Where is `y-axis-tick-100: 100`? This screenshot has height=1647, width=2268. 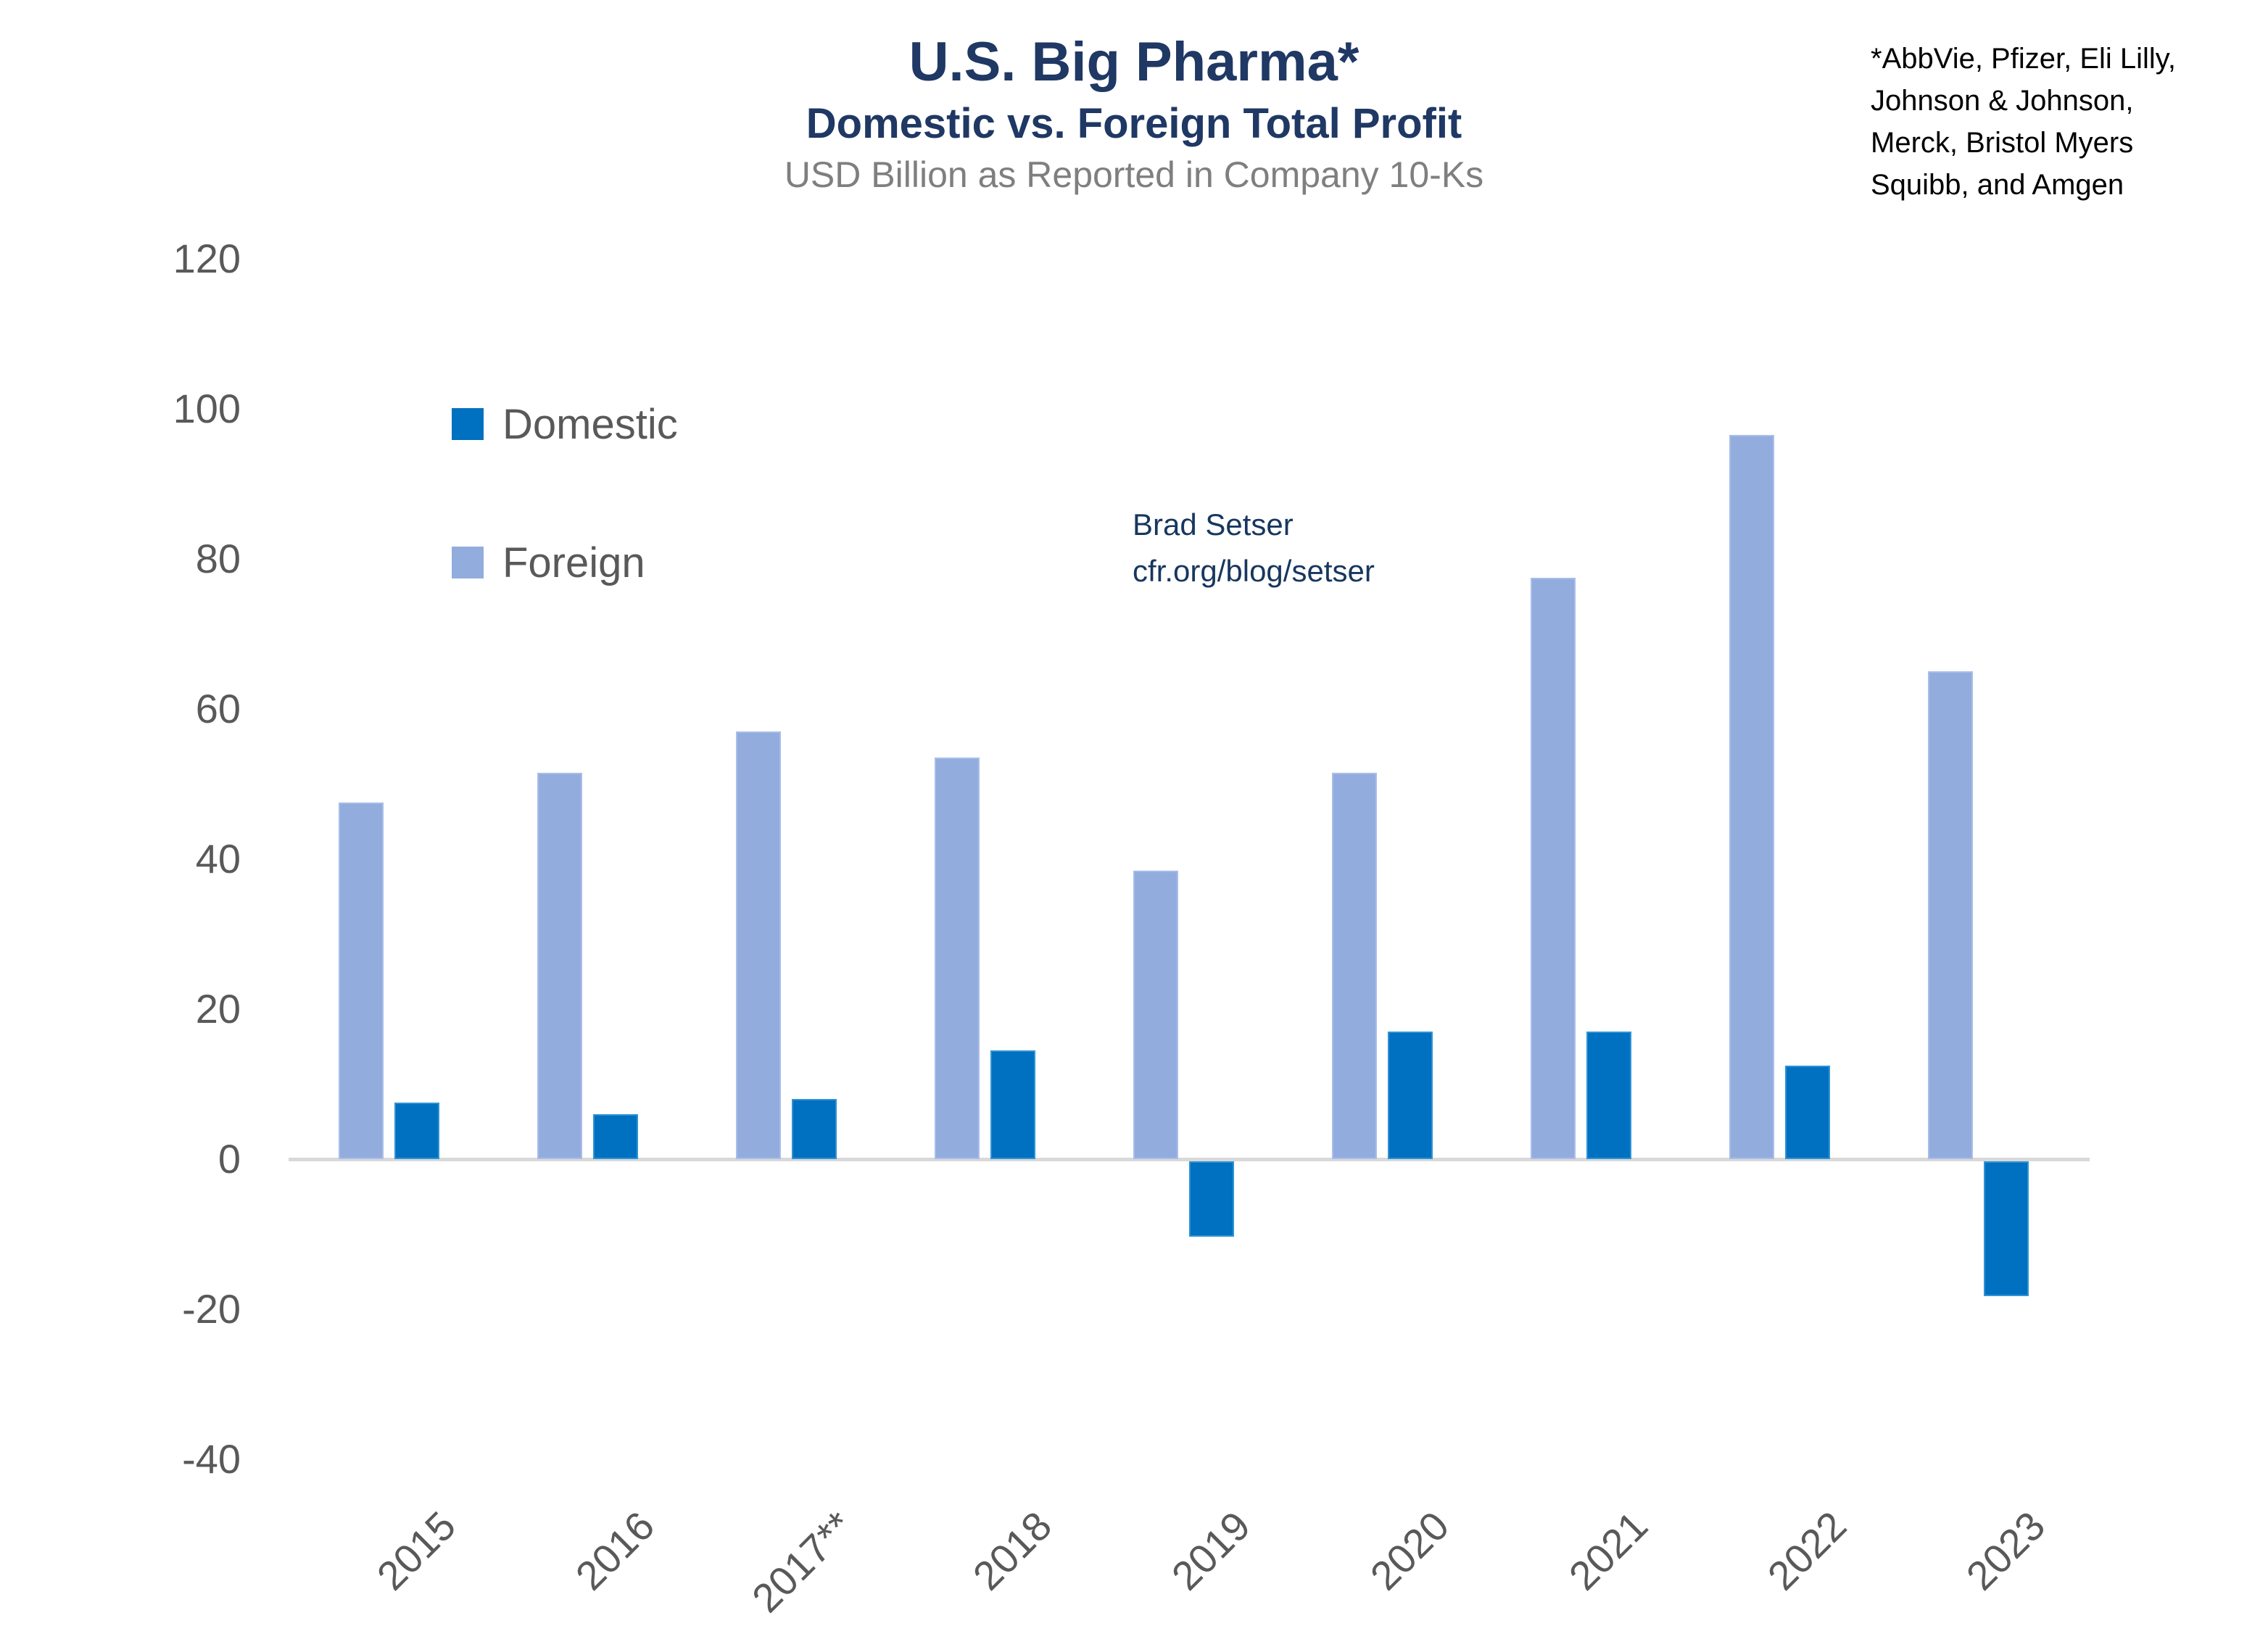
y-axis-tick-100: 100 is located at coordinates (207, 408).